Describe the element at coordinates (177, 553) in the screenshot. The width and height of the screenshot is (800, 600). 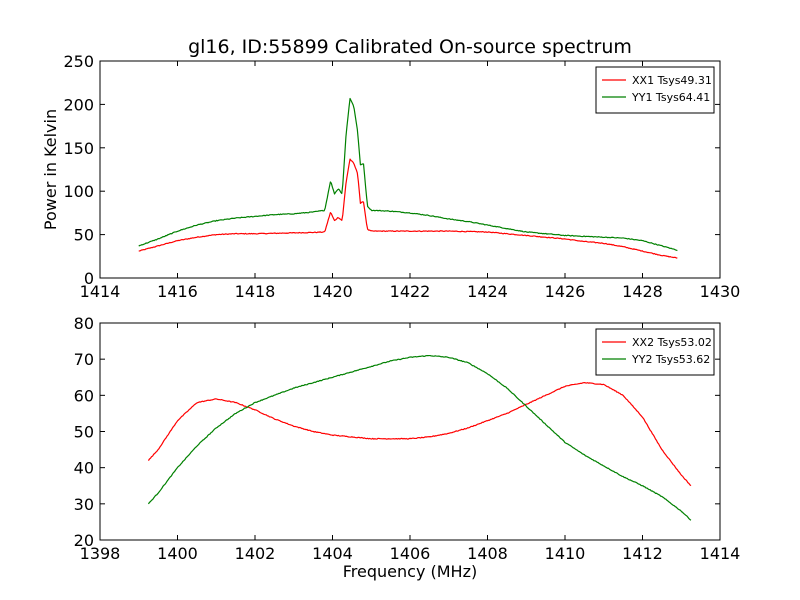
I see `bottom-x-tick-label: 1400` at that location.